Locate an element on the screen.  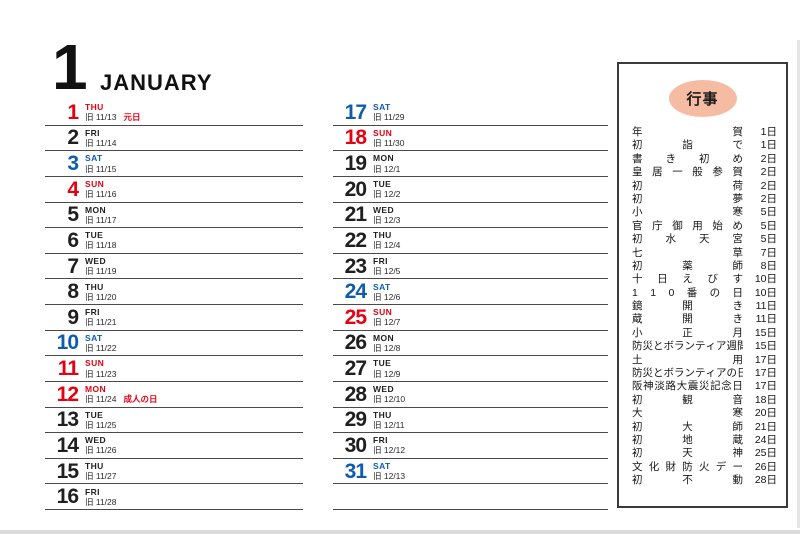
day-number: 21 is located at coordinates (355, 215).